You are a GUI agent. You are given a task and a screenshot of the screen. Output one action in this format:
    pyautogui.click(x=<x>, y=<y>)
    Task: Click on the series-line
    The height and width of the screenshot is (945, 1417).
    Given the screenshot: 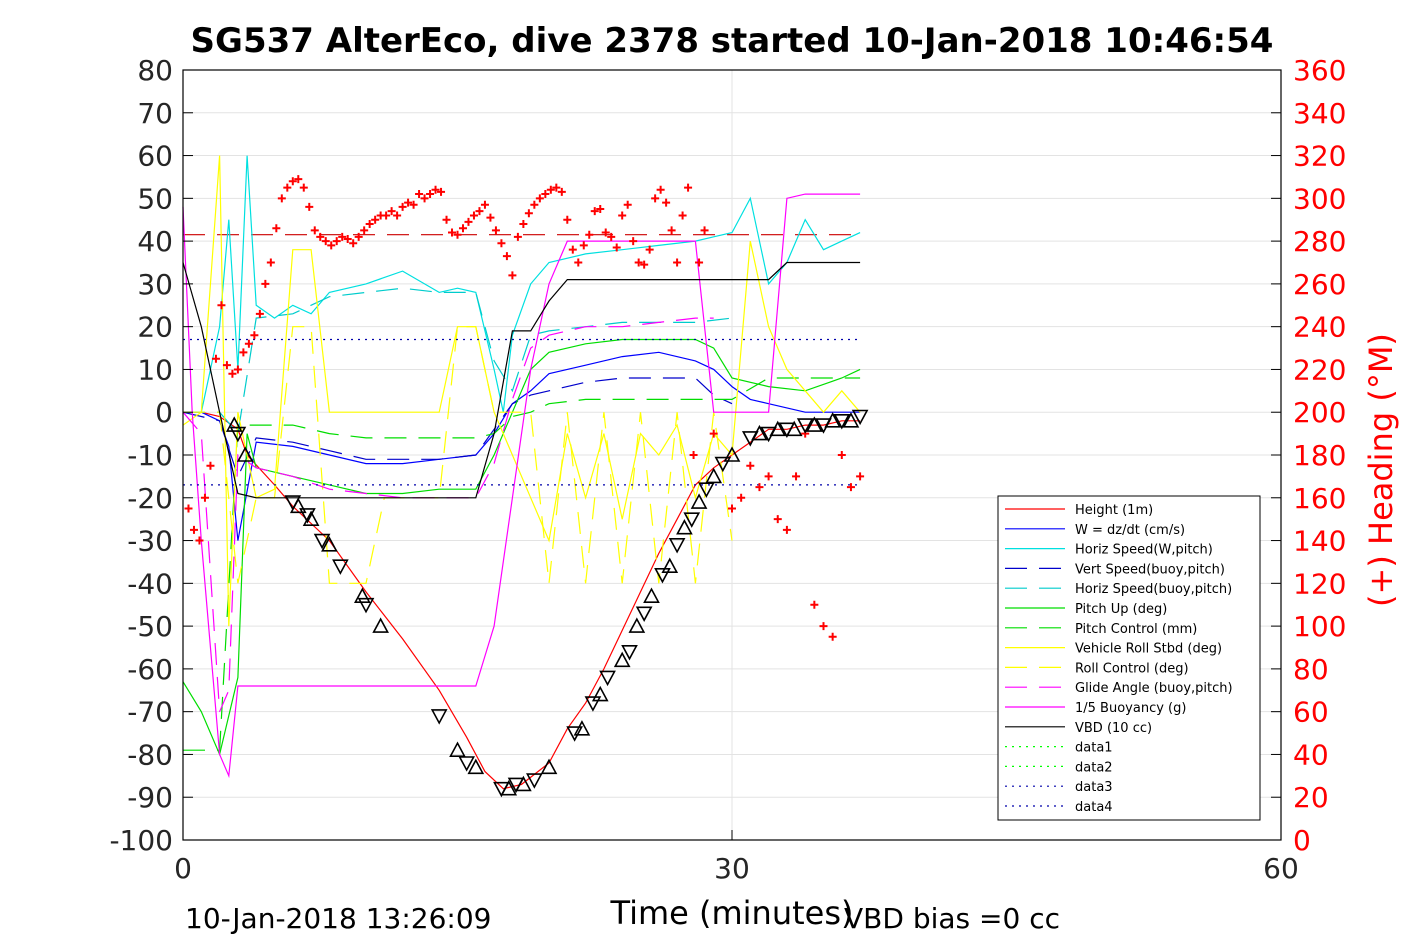 What is the action you would take?
    pyautogui.click(x=458, y=455)
    